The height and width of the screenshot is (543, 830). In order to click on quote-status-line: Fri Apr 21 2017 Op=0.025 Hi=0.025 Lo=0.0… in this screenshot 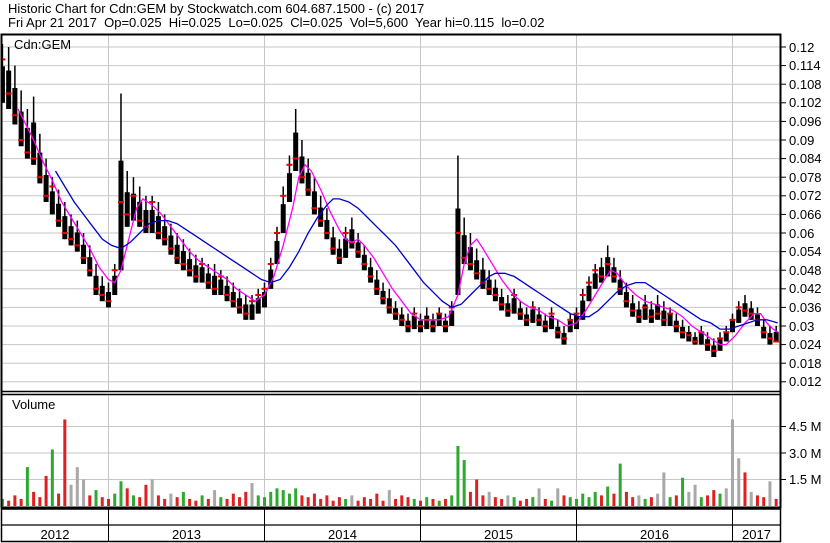, I will do `click(276, 22)`.